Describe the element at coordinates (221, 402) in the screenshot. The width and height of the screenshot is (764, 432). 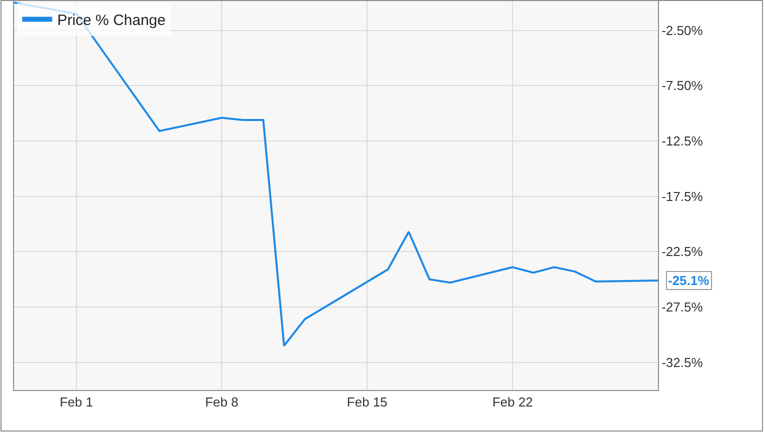
I see `x-tick-label: Feb 8` at that location.